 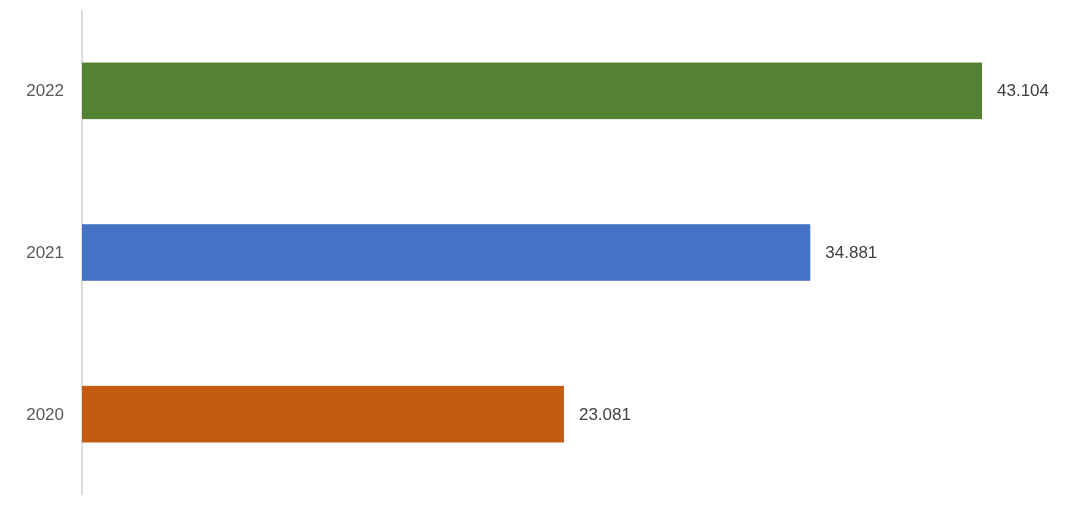 What do you see at coordinates (604, 414) in the screenshot?
I see `data-label: 23.081` at bounding box center [604, 414].